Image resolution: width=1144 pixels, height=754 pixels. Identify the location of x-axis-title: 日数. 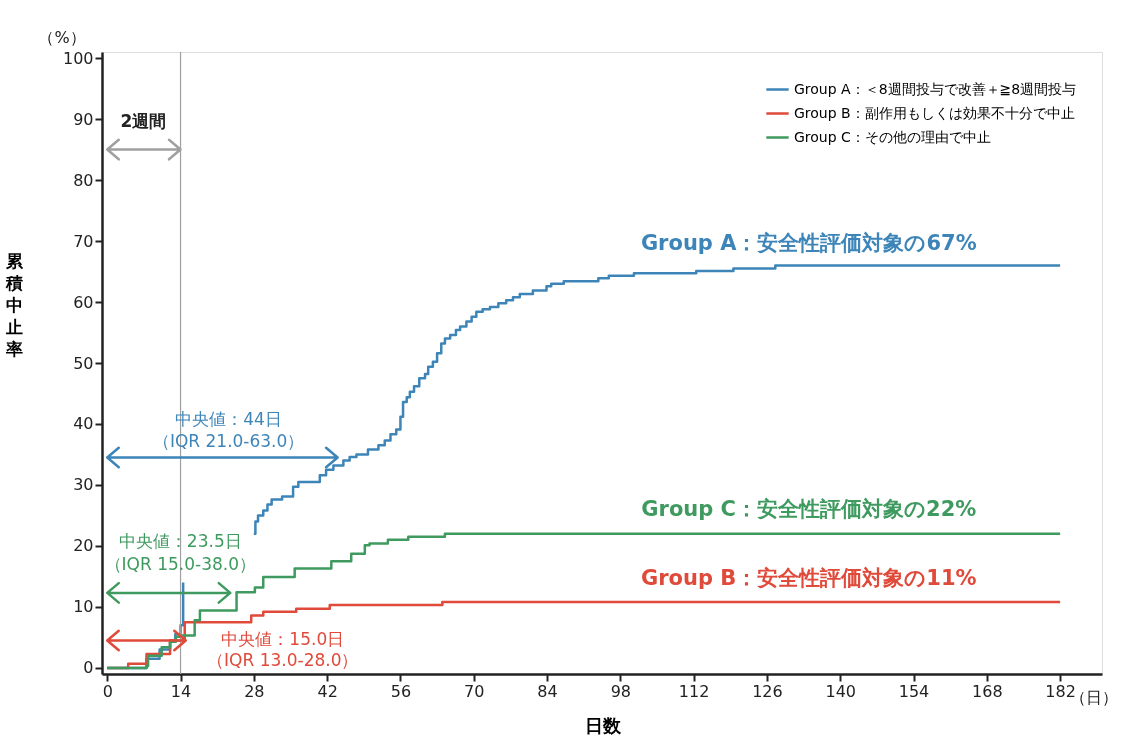
(603, 725).